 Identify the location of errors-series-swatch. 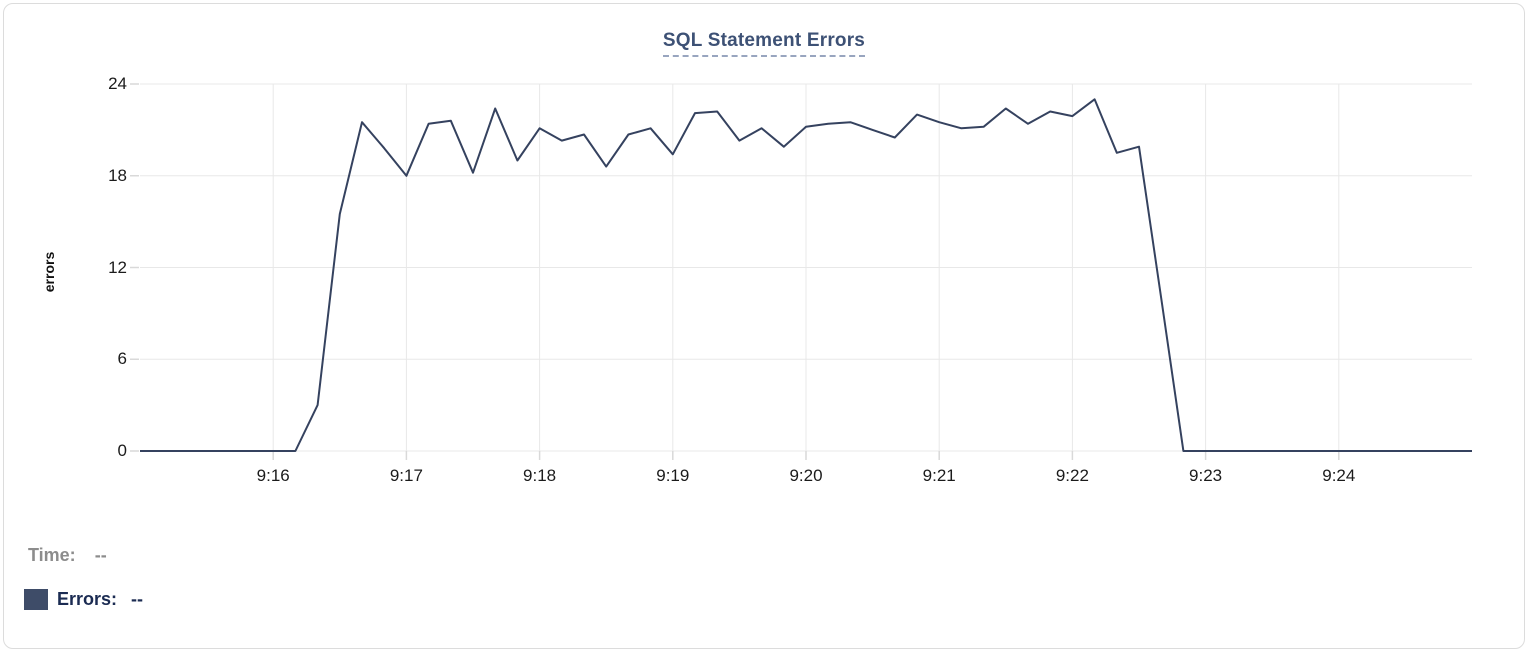
(36, 599).